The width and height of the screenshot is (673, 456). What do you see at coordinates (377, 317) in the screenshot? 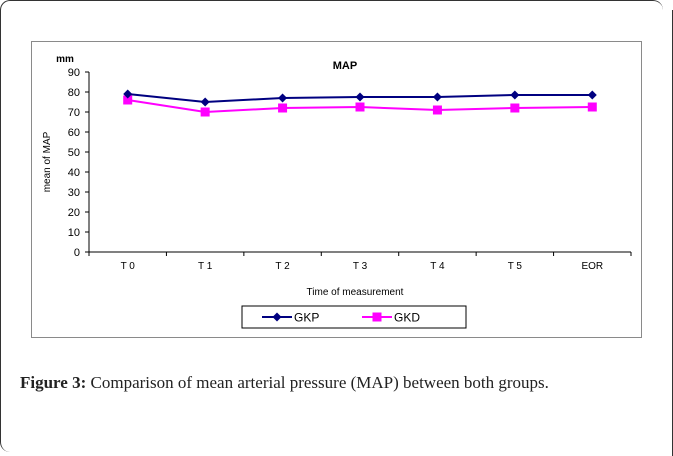
I see `legend-marker-gkd` at bounding box center [377, 317].